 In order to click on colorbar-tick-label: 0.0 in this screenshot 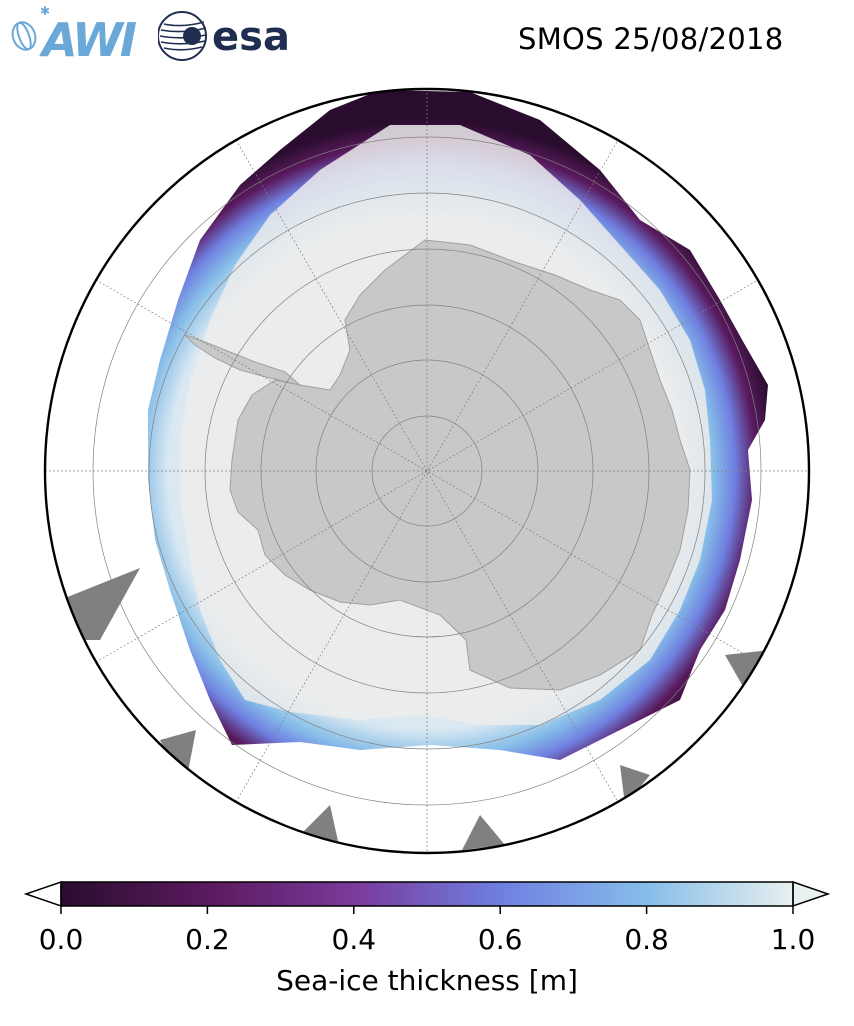, I will do `click(61, 939)`.